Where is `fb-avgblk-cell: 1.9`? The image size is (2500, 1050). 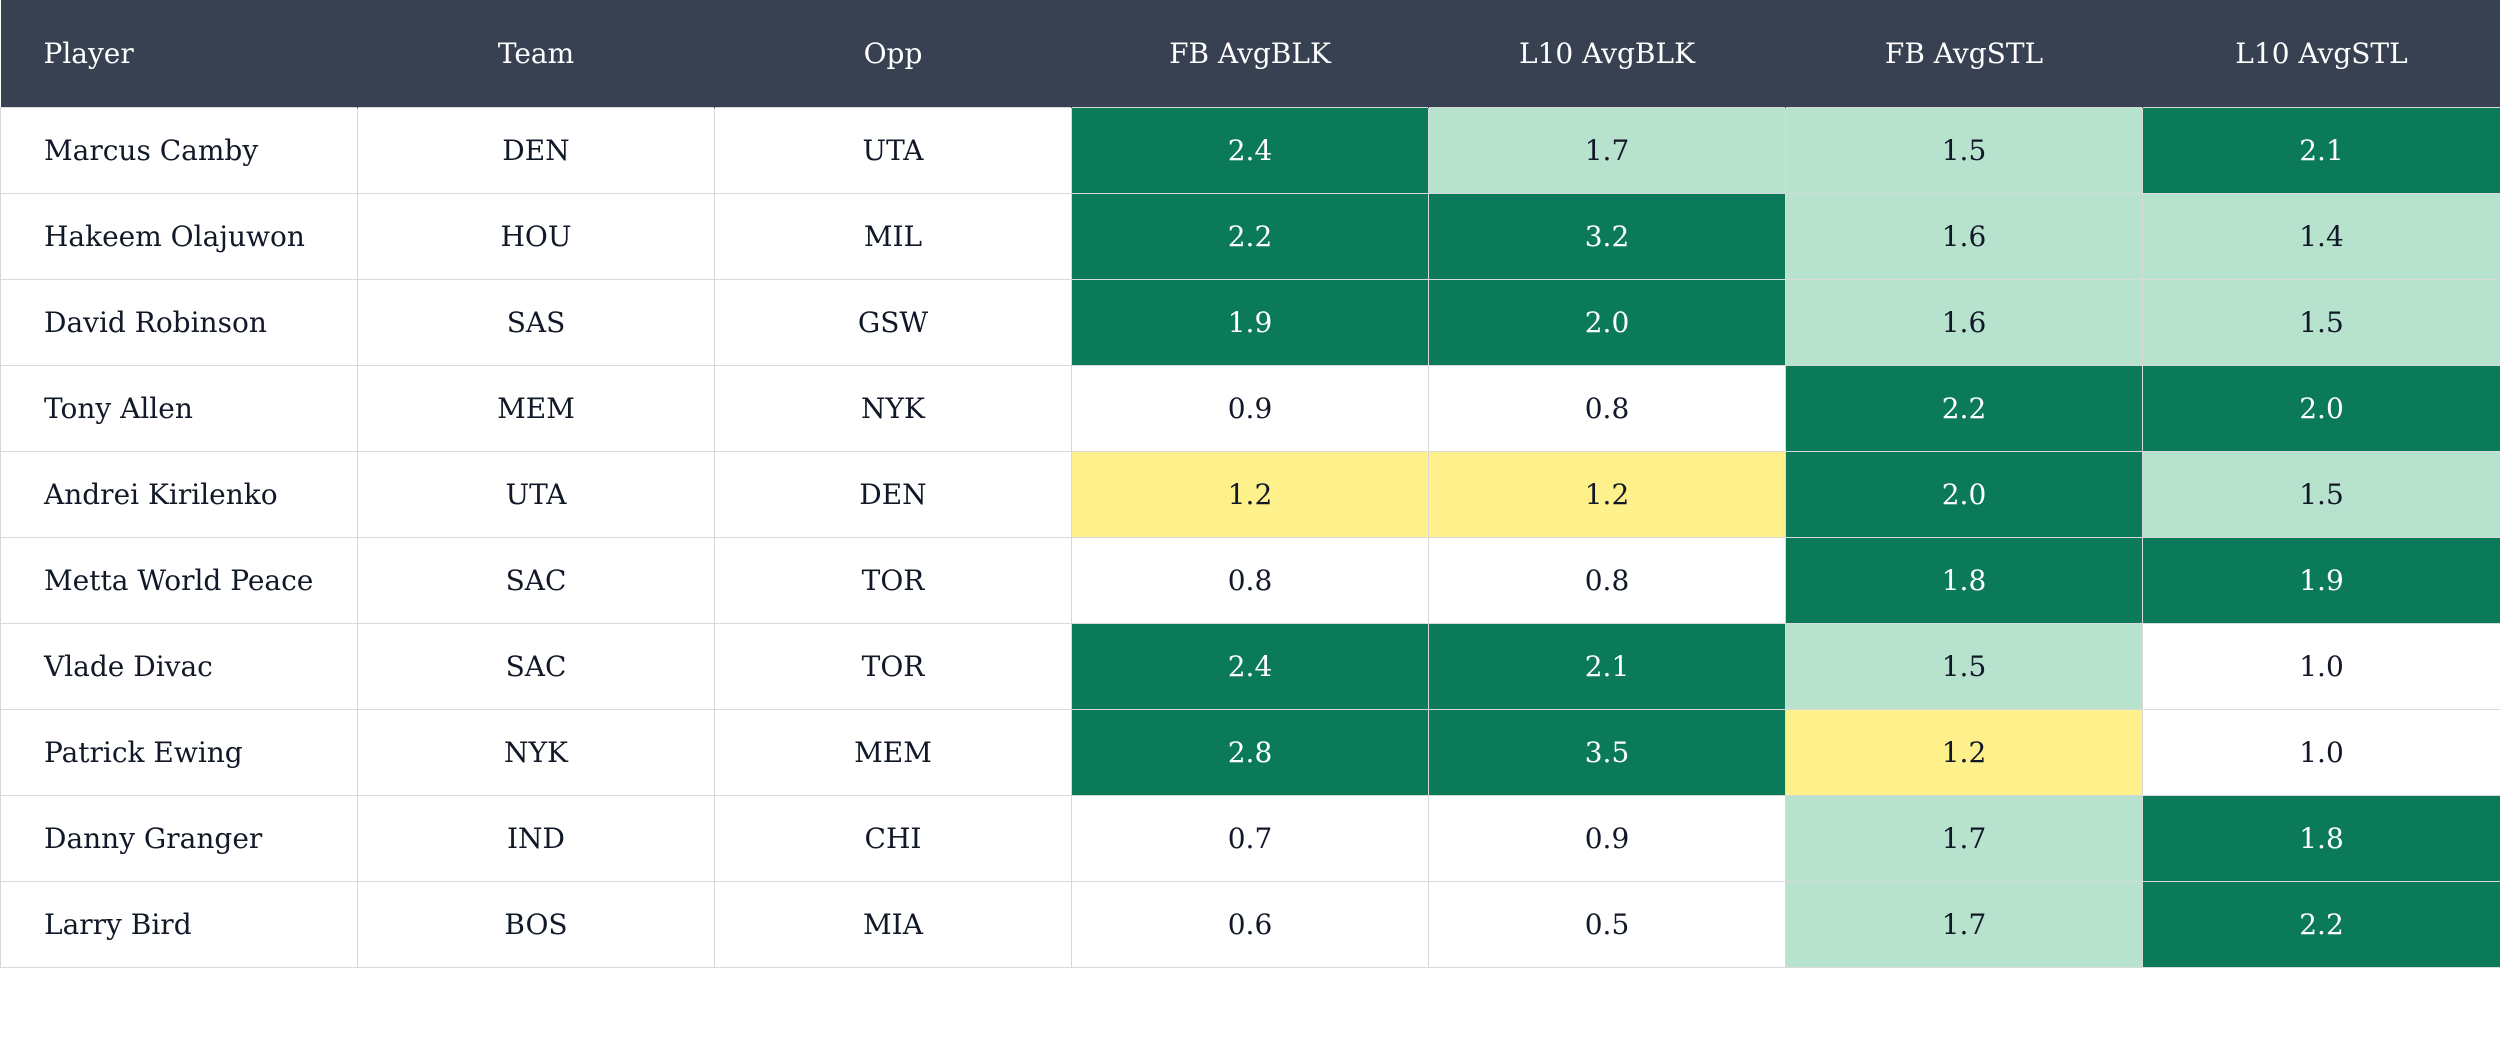
fb-avgblk-cell: 1.9 is located at coordinates (1250, 322).